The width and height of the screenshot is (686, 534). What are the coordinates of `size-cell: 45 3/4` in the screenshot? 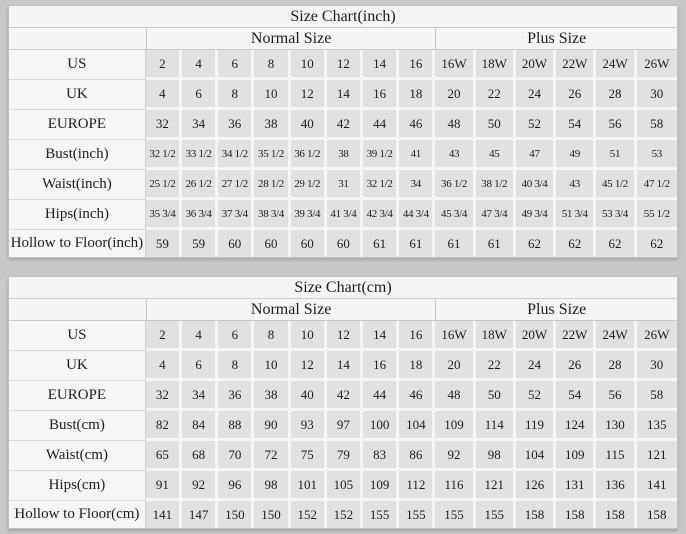 It's located at (455, 215).